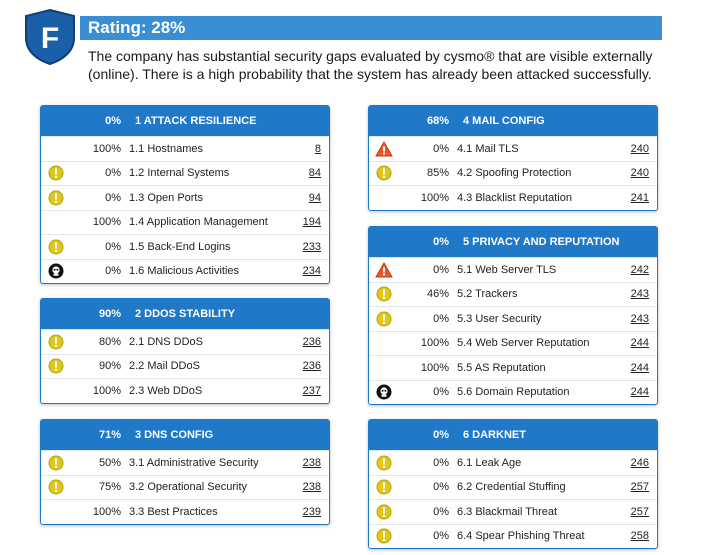 The width and height of the screenshot is (720, 555). Describe the element at coordinates (185, 148) in the screenshot. I see `table-row: 100% 1.1 Hostnames 8` at that location.